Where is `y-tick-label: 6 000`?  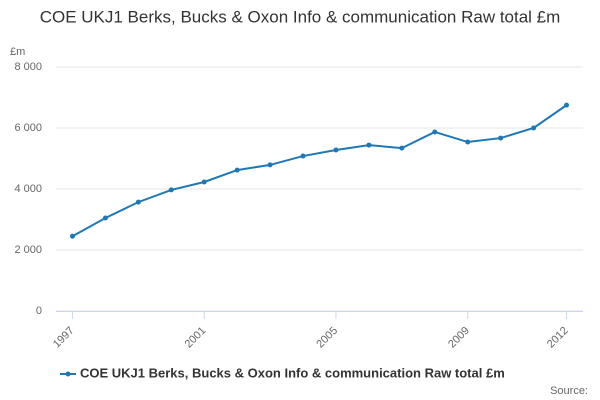 y-tick-label: 6 000 is located at coordinates (28, 128).